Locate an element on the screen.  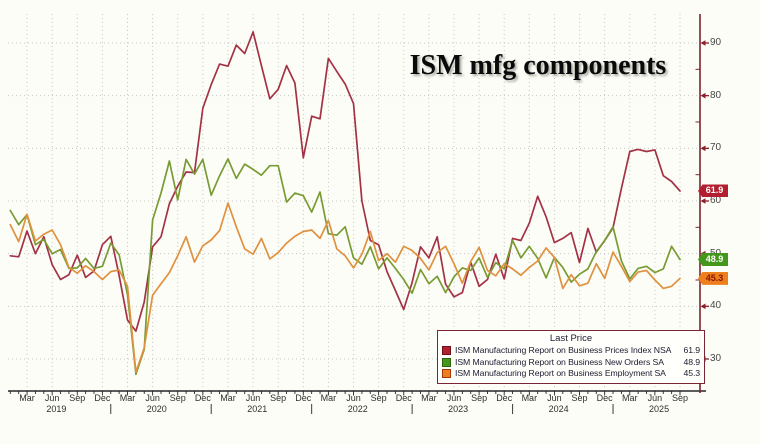
price-badge: 61.9 is located at coordinates (713, 191).